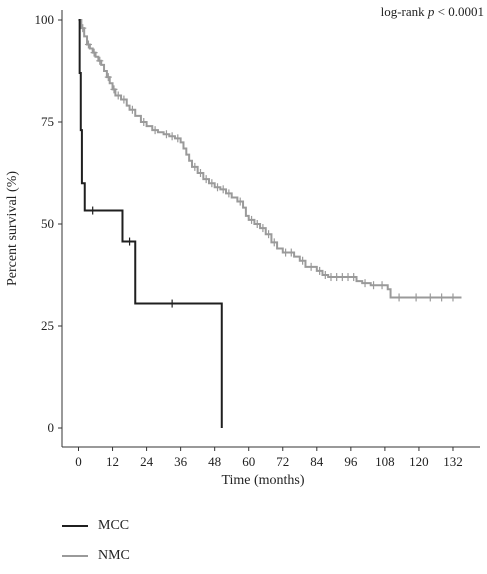 Image resolution: width=487 pixels, height=574 pixels. What do you see at coordinates (147, 461) in the screenshot?
I see `x-tick-label: 24` at bounding box center [147, 461].